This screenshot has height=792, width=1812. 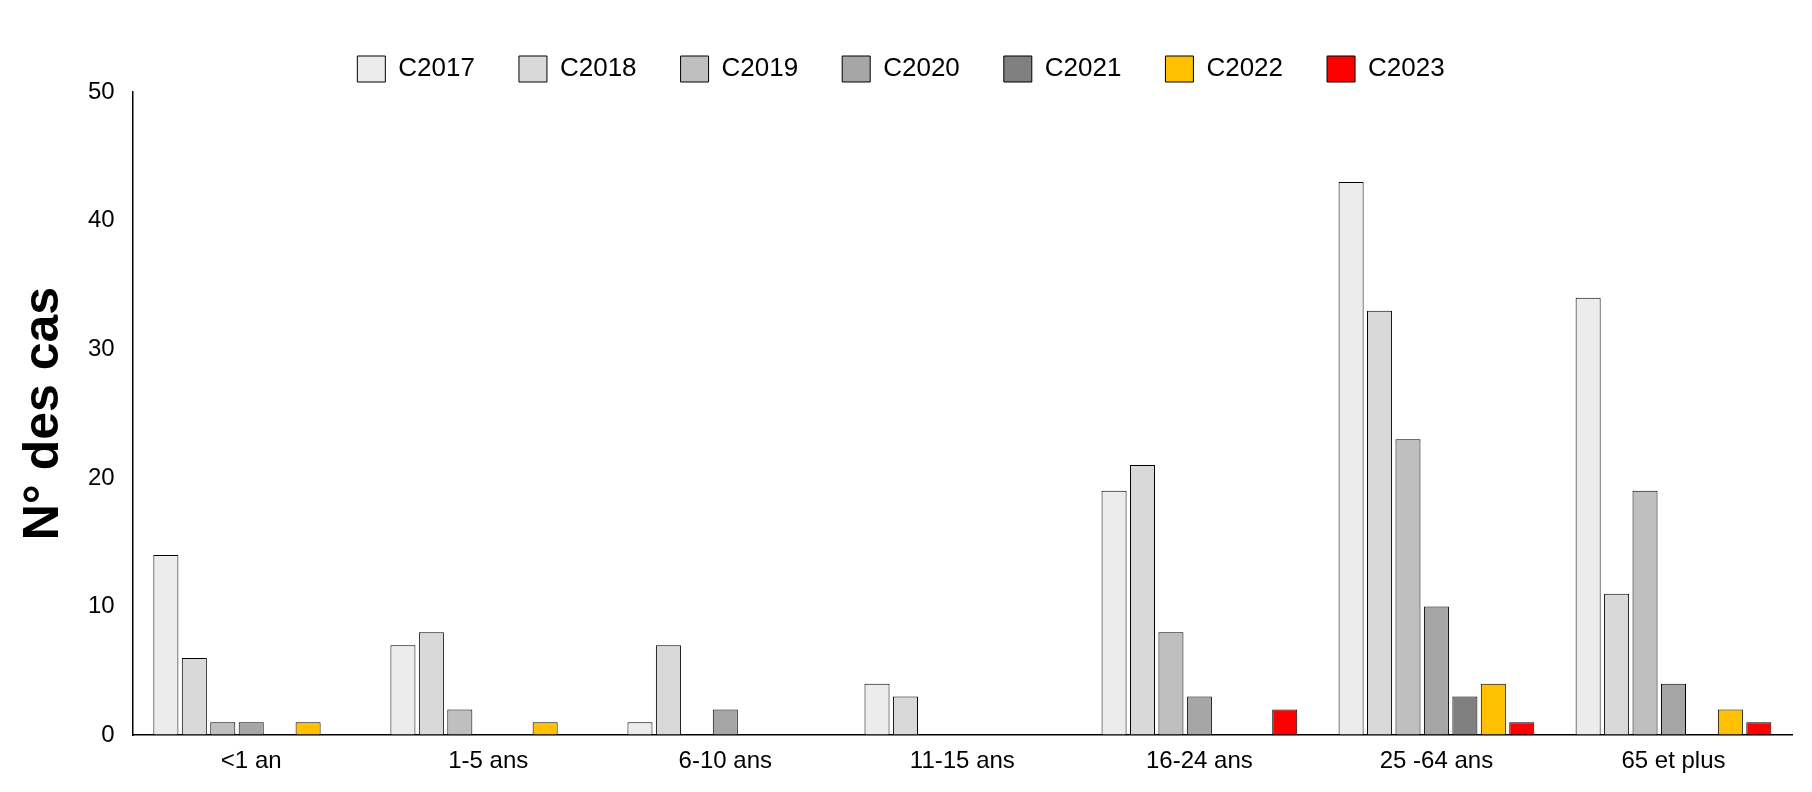 What do you see at coordinates (725, 760) in the screenshot?
I see `x-tick-label: 6-10 ans` at bounding box center [725, 760].